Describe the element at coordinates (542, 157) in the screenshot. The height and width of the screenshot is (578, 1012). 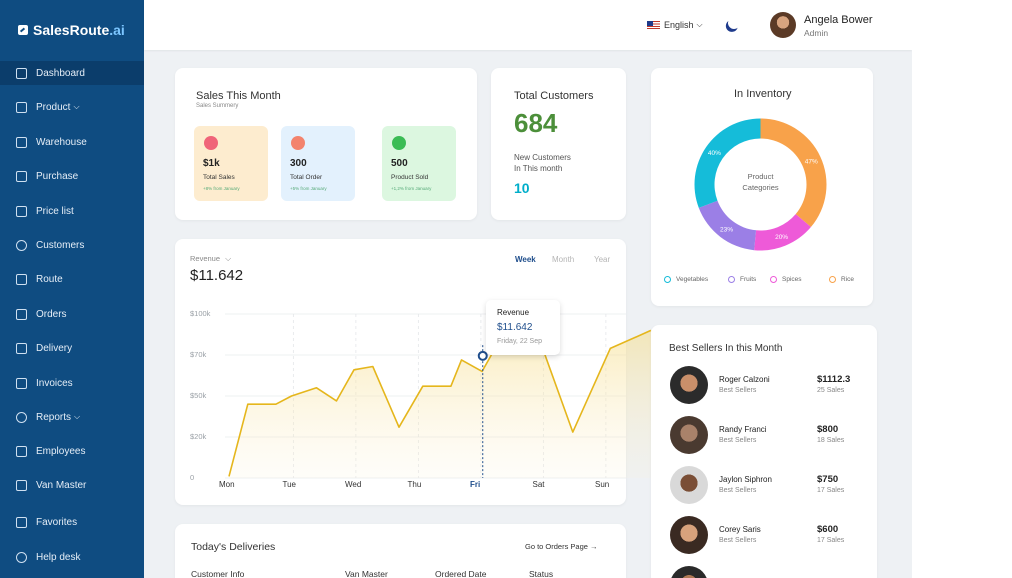
I see `new-customers-label-line1: New Customers` at that location.